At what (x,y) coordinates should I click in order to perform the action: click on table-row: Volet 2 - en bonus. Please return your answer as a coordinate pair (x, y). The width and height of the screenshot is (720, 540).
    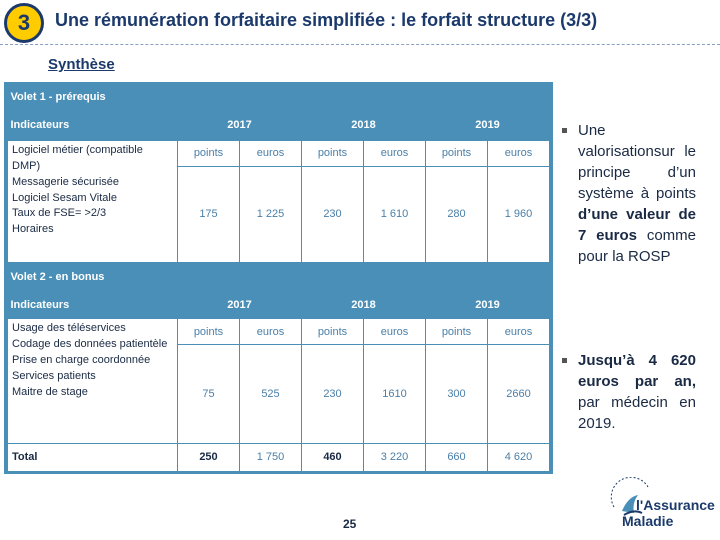
    Looking at the image, I should click on (279, 277).